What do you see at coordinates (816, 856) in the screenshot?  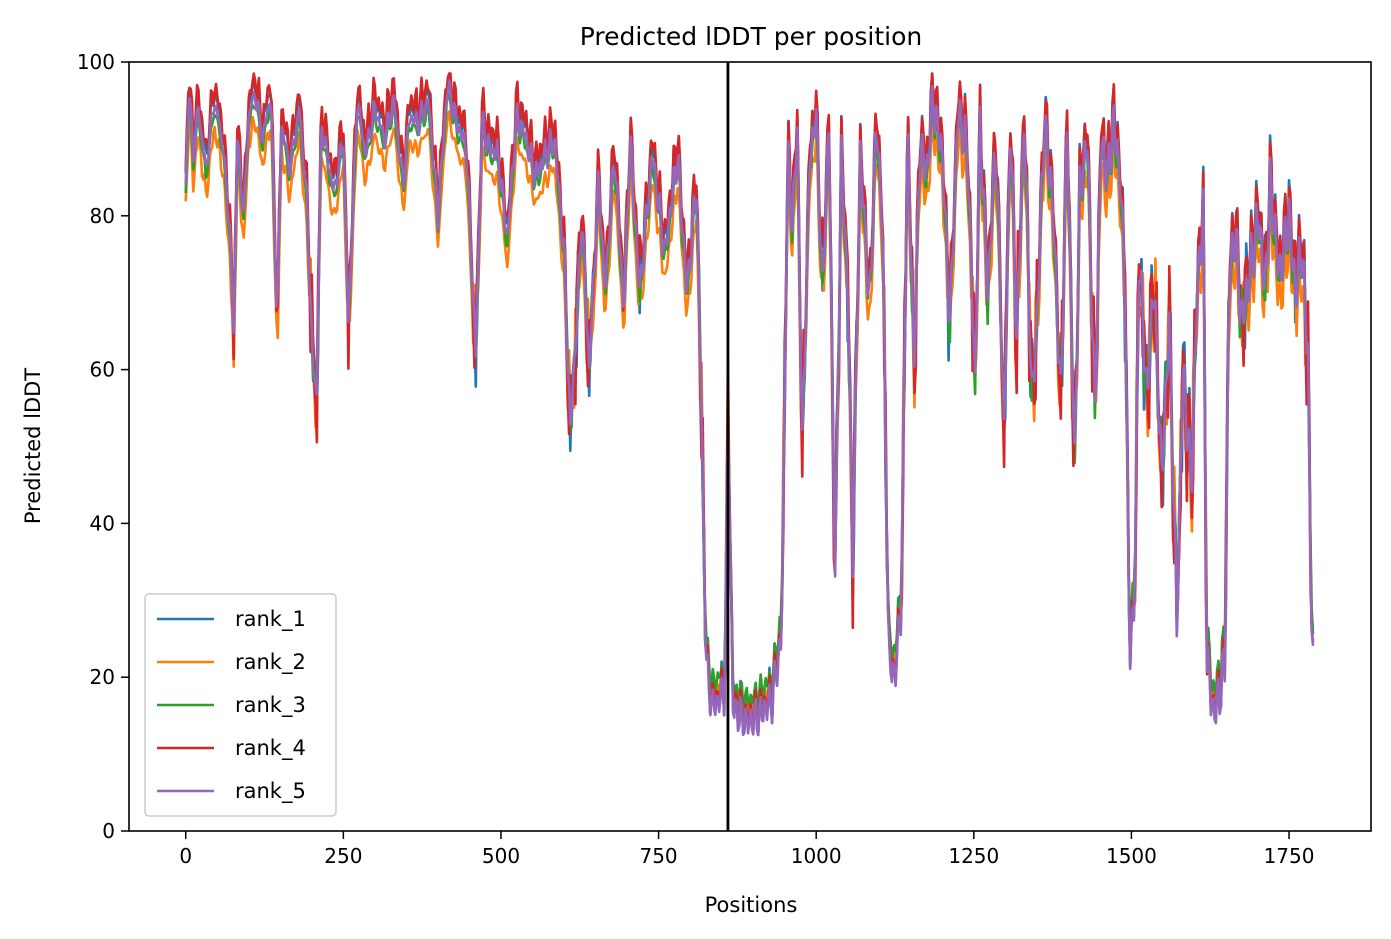 I see `x-tick-label: 1000` at bounding box center [816, 856].